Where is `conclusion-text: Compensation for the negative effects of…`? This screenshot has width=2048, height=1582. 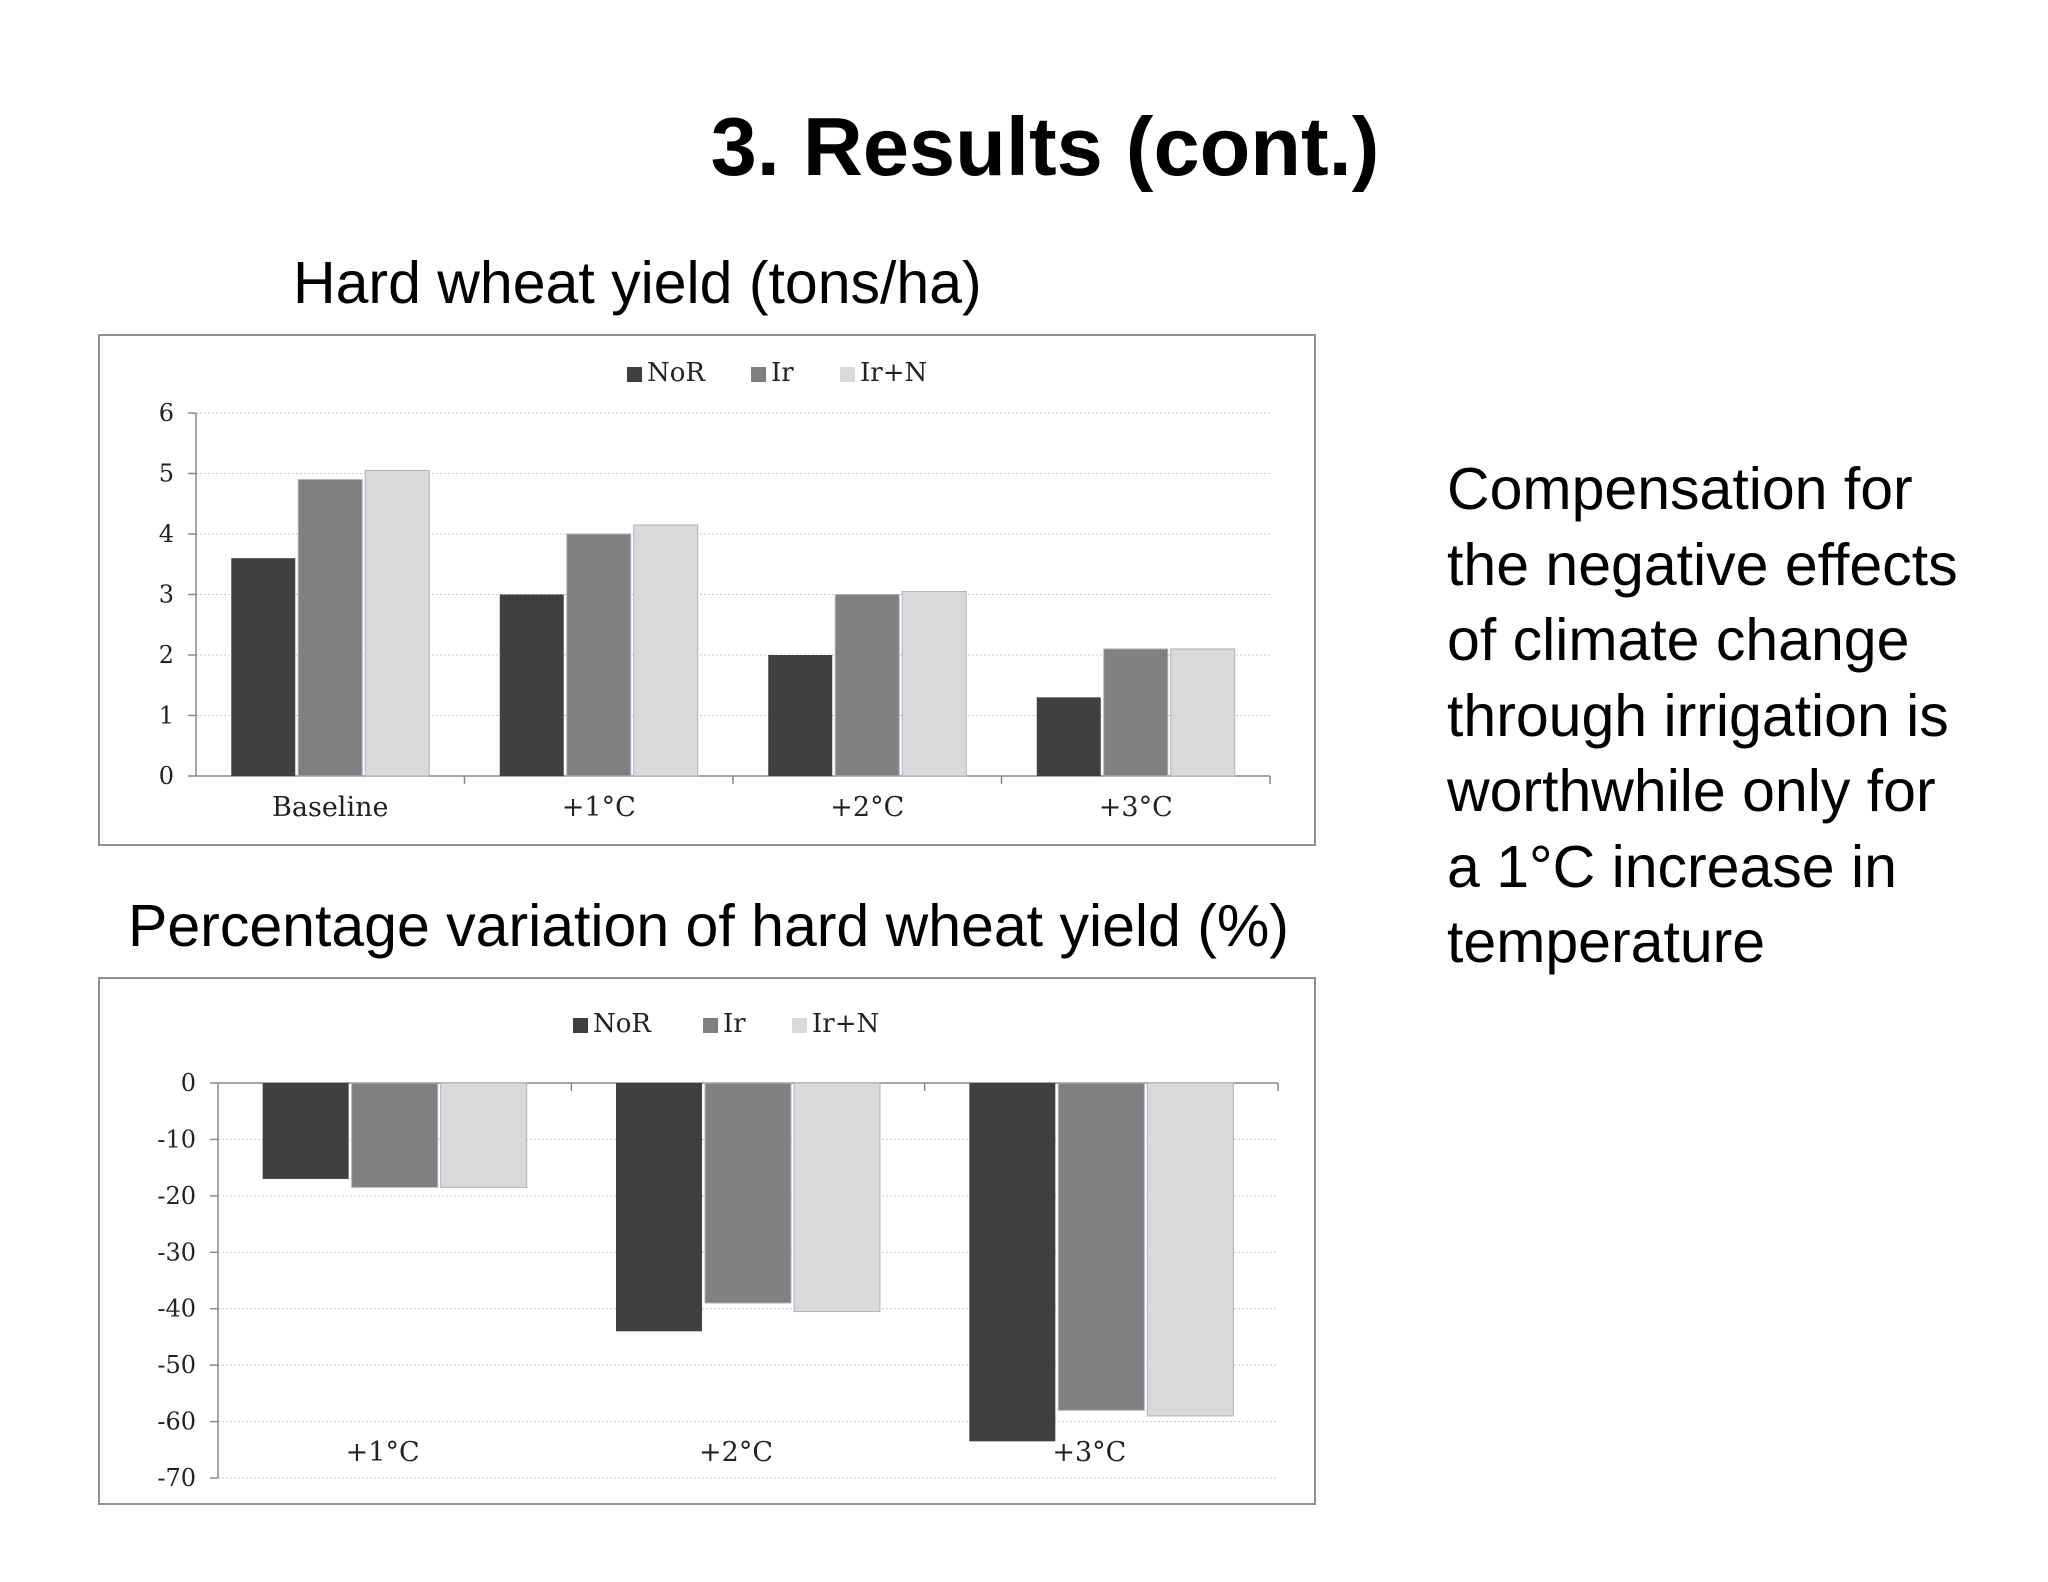 conclusion-text: Compensation for the negative effects of… is located at coordinates (1702, 715).